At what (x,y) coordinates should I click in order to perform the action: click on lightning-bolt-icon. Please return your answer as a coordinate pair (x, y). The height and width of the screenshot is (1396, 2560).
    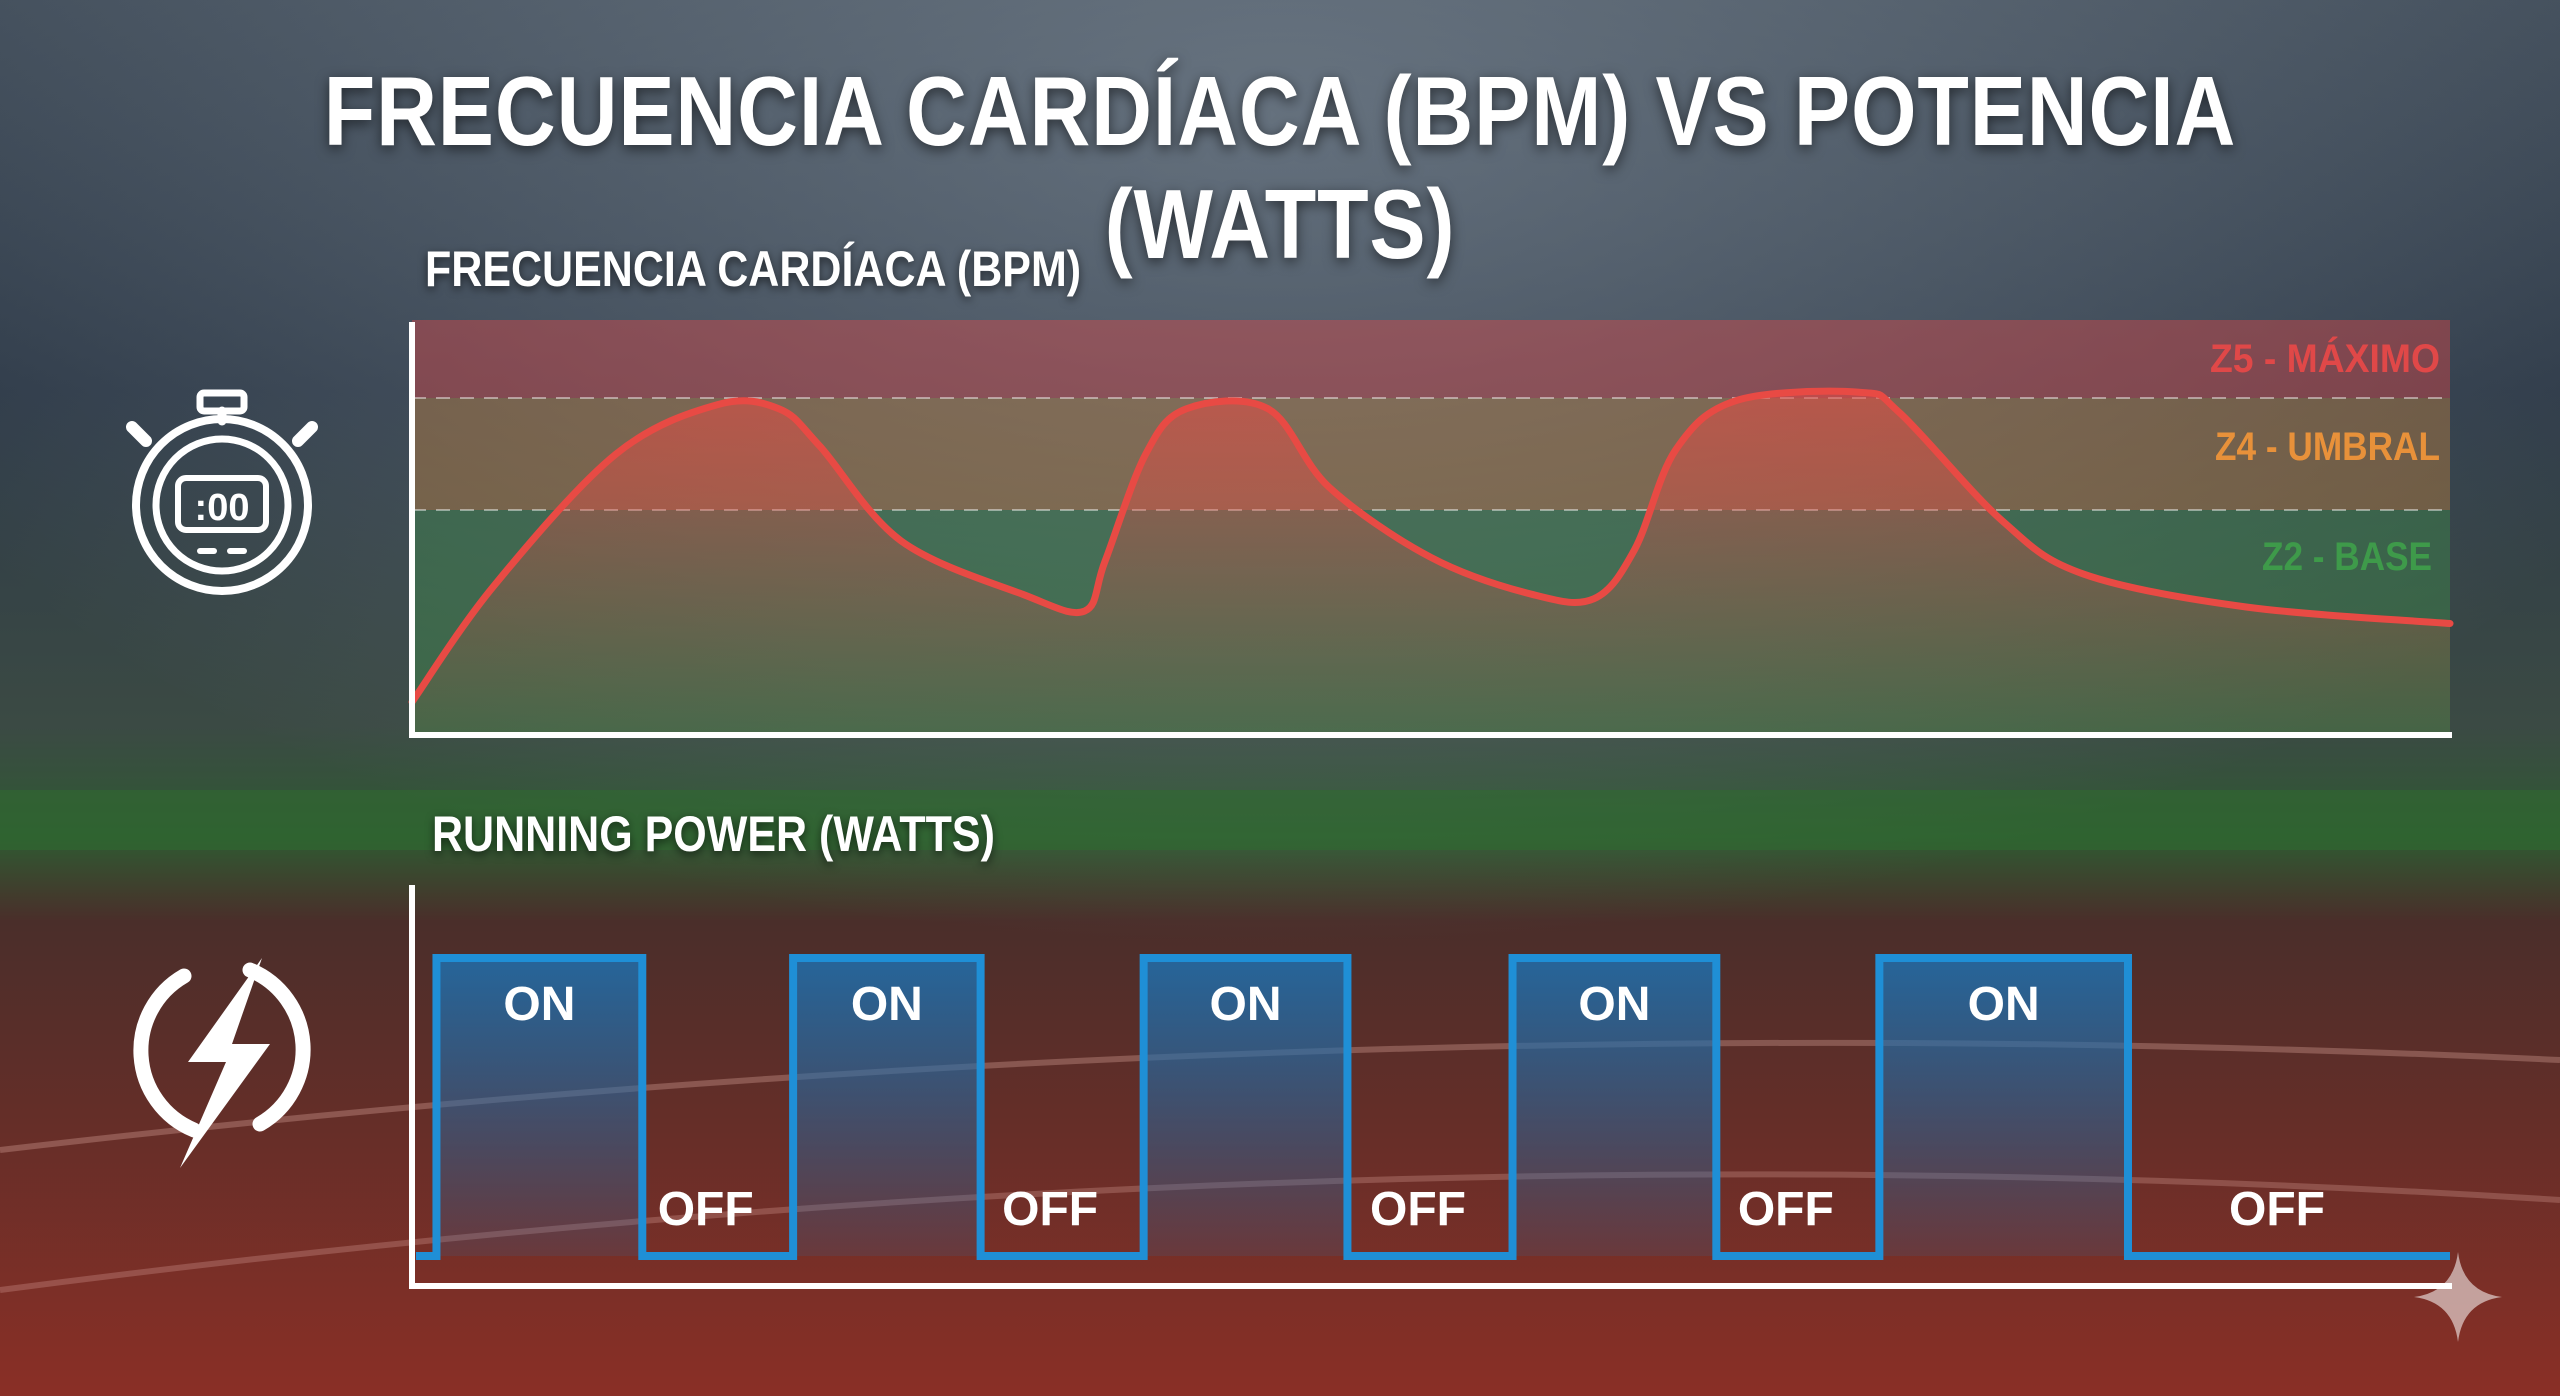
    Looking at the image, I should click on (222, 1063).